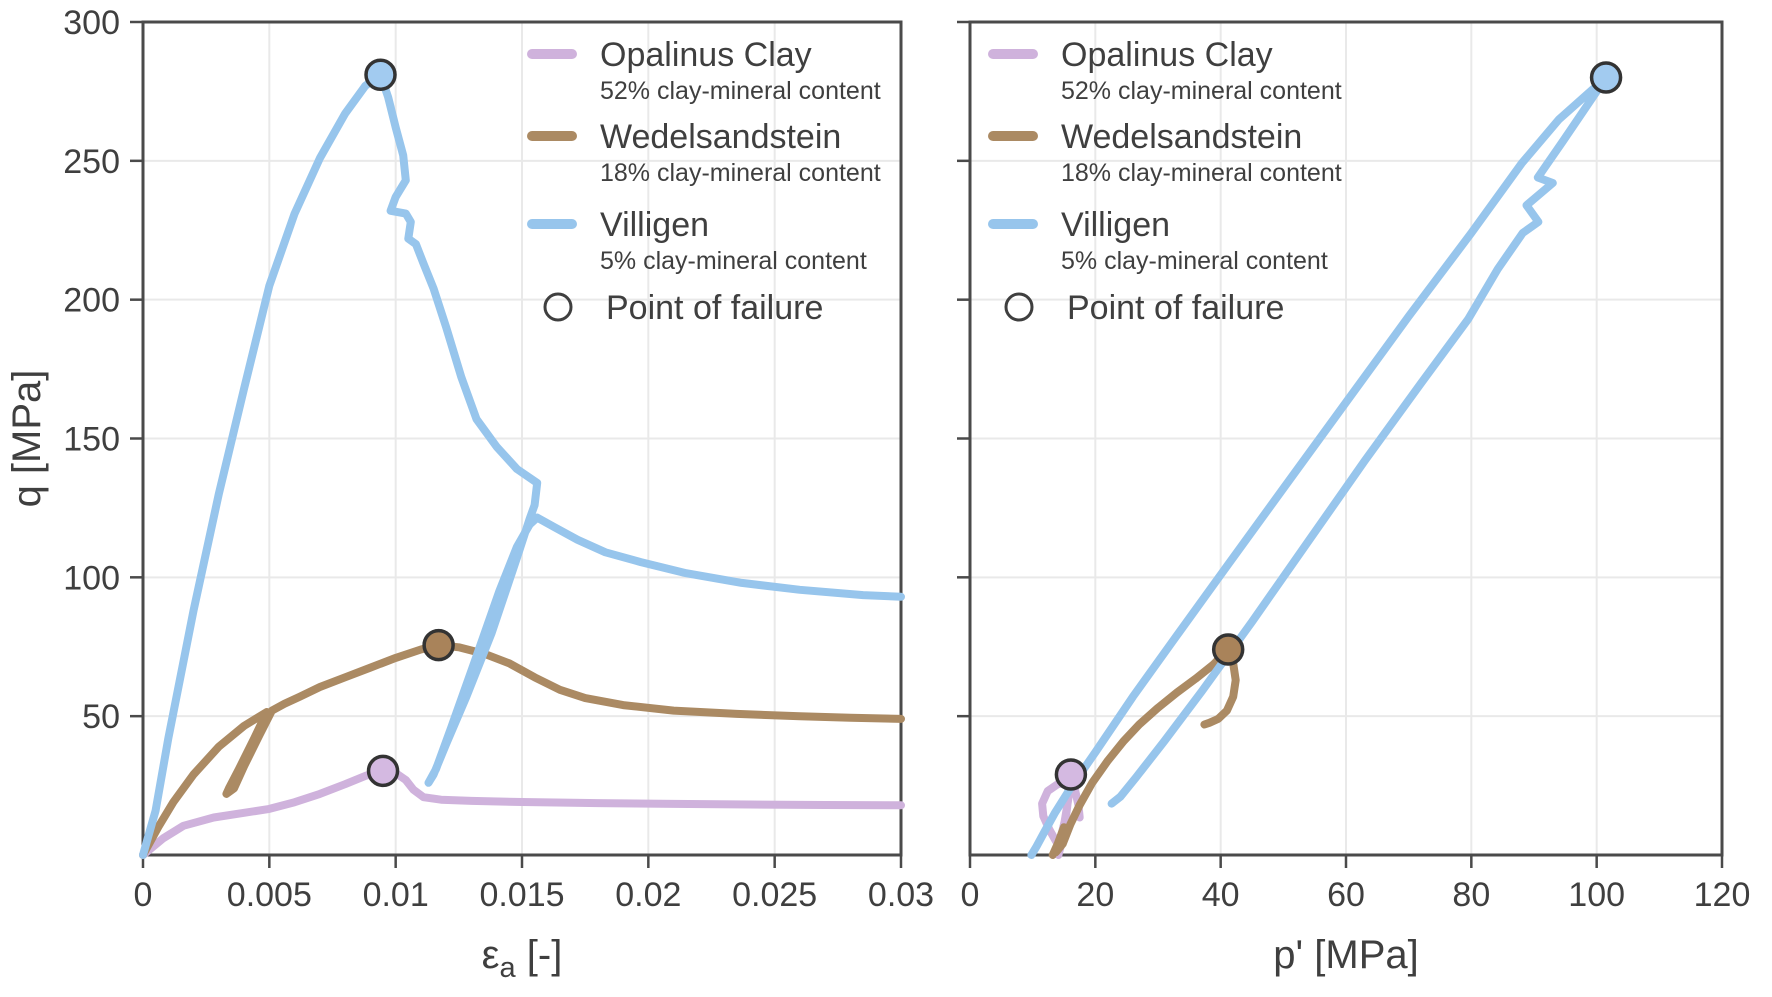  I want to click on x-tick-label: 40, so click(1221, 895).